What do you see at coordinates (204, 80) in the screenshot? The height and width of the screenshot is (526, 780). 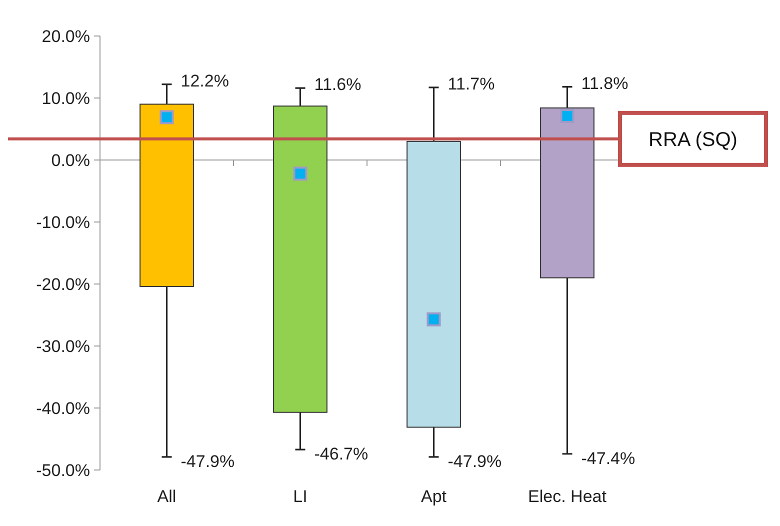 I see `annotation: 12.2%` at bounding box center [204, 80].